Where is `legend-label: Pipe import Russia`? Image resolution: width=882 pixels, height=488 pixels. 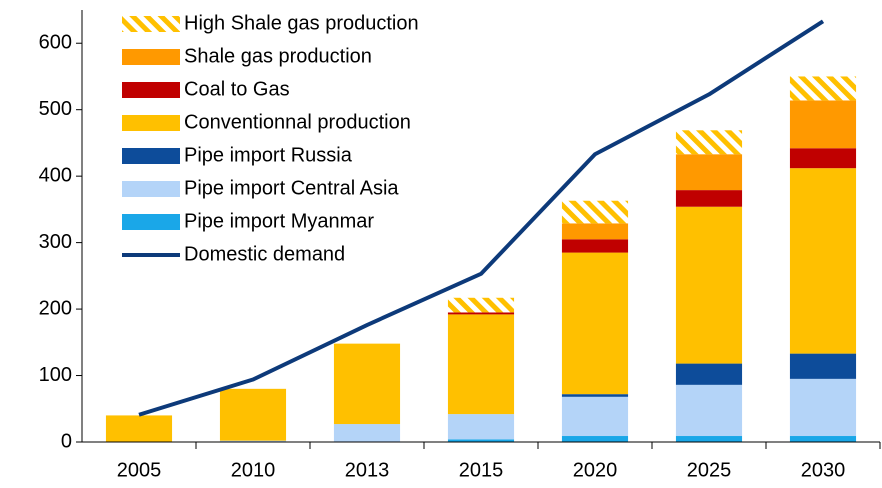
legend-label: Pipe import Russia is located at coordinates (268, 155).